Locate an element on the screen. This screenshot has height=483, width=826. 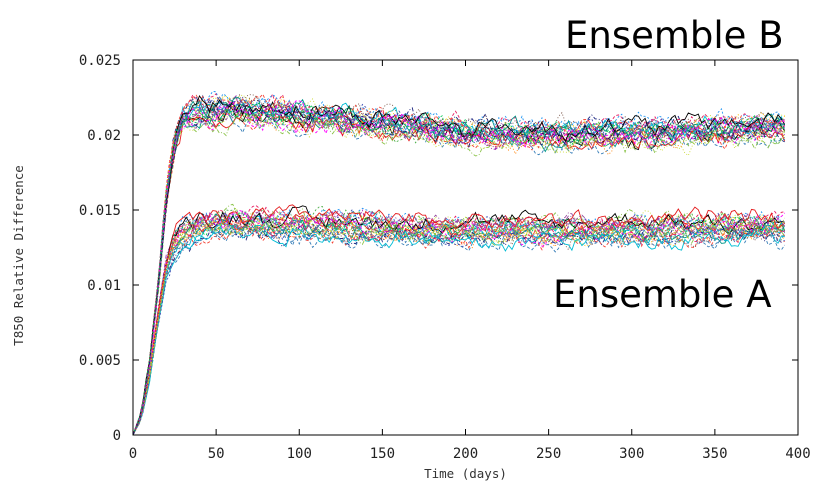
x-tick-label: 150 is located at coordinates (382, 454).